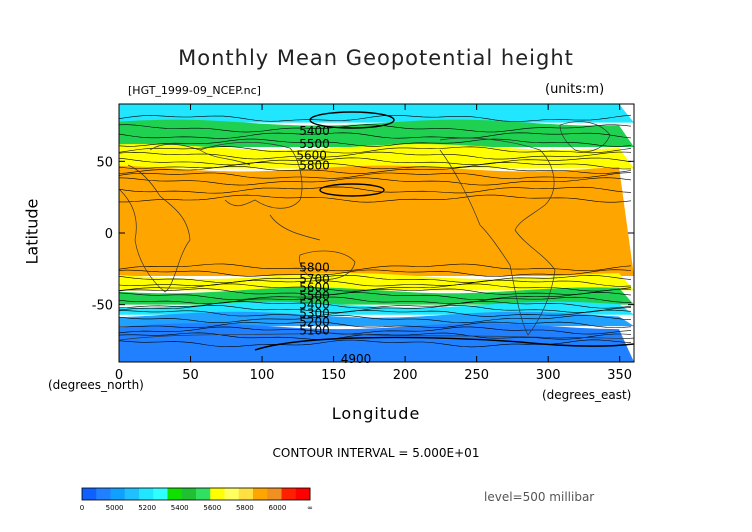 The width and height of the screenshot is (752, 532). Describe the element at coordinates (180, 508) in the screenshot. I see `colorbar-label-3: 5400` at that location.